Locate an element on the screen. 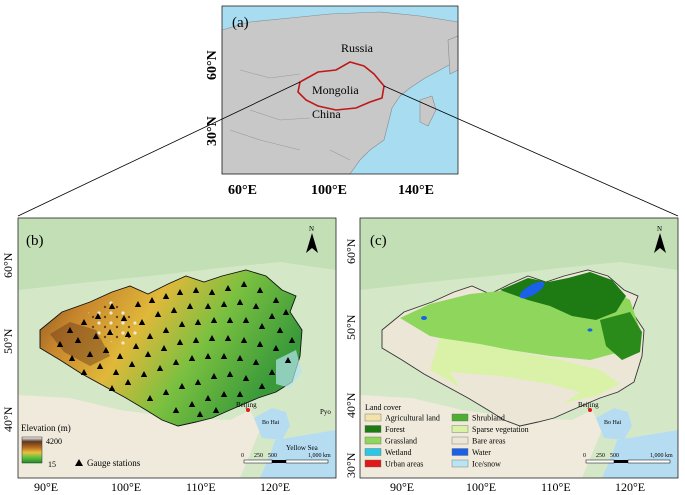 This screenshot has height=495, width=685. panel-c-lat-tick: 30°N is located at coordinates (351, 465).